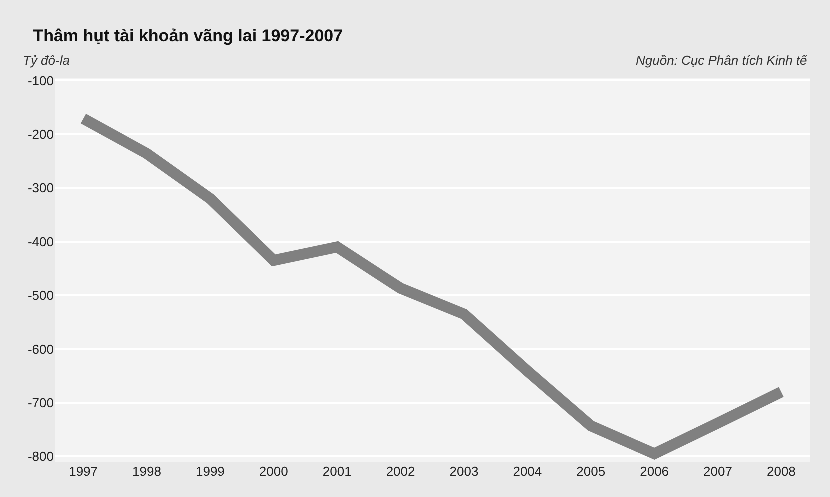  Describe the element at coordinates (41, 402) in the screenshot. I see `y-tick-label: -700` at that location.